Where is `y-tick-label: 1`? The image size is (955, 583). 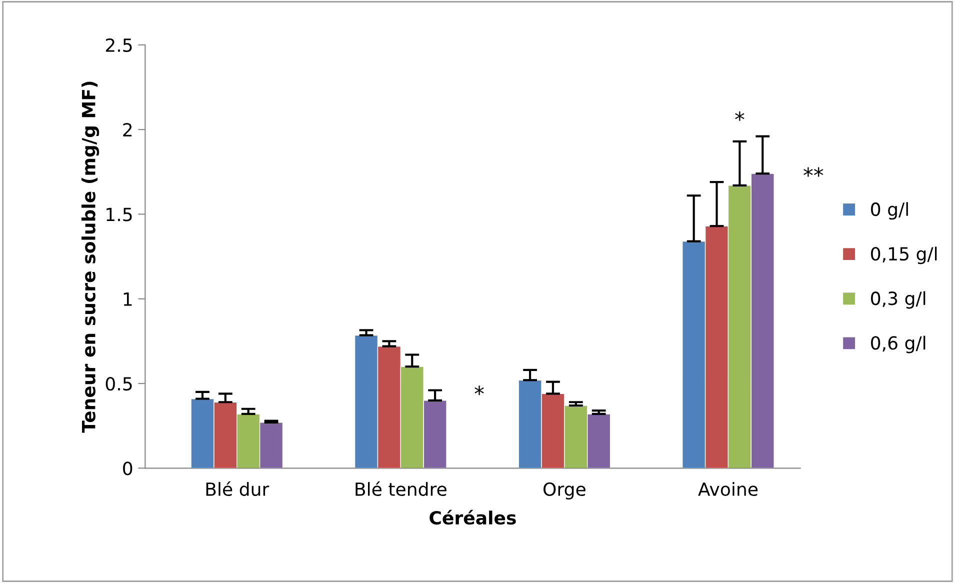 y-tick-label: 1 is located at coordinates (128, 299).